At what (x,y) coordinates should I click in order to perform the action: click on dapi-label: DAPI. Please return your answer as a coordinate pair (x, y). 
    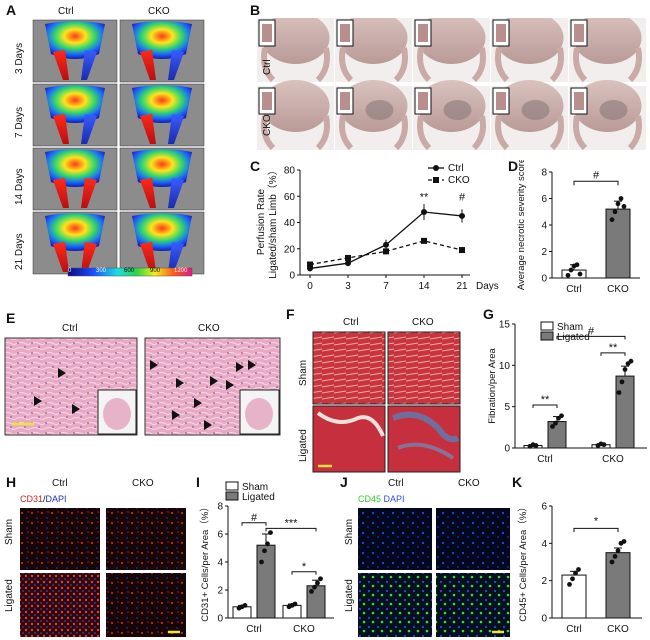
    Looking at the image, I should click on (56, 499).